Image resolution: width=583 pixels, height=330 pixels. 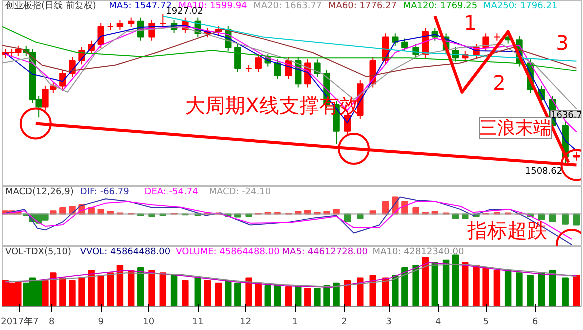 What do you see at coordinates (516, 128) in the screenshot?
I see `annotation: 三浪末端` at bounding box center [516, 128].